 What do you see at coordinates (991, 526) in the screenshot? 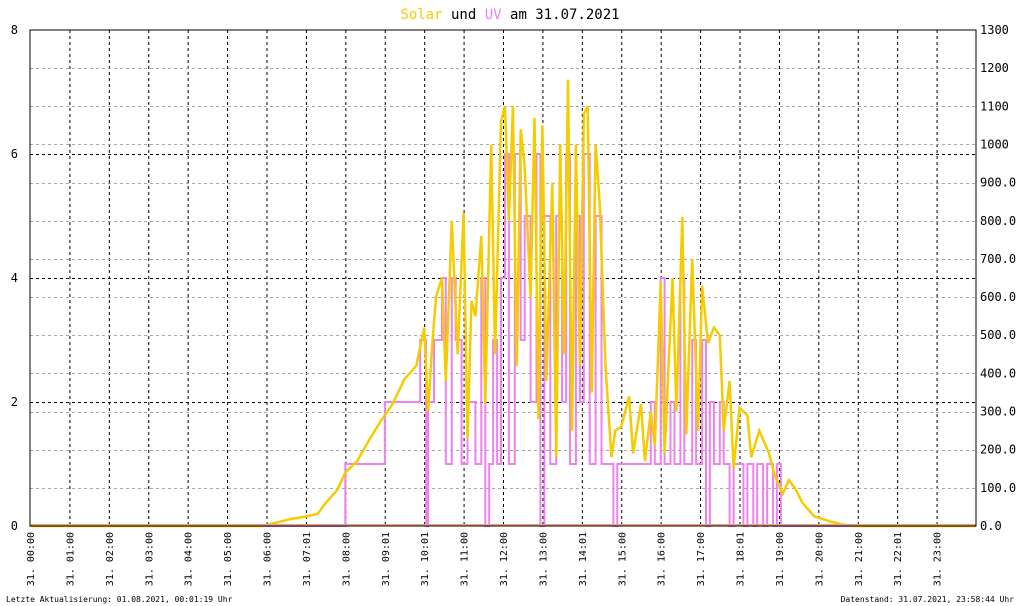
I see `y-right-tick-label: 0.0` at bounding box center [991, 526].